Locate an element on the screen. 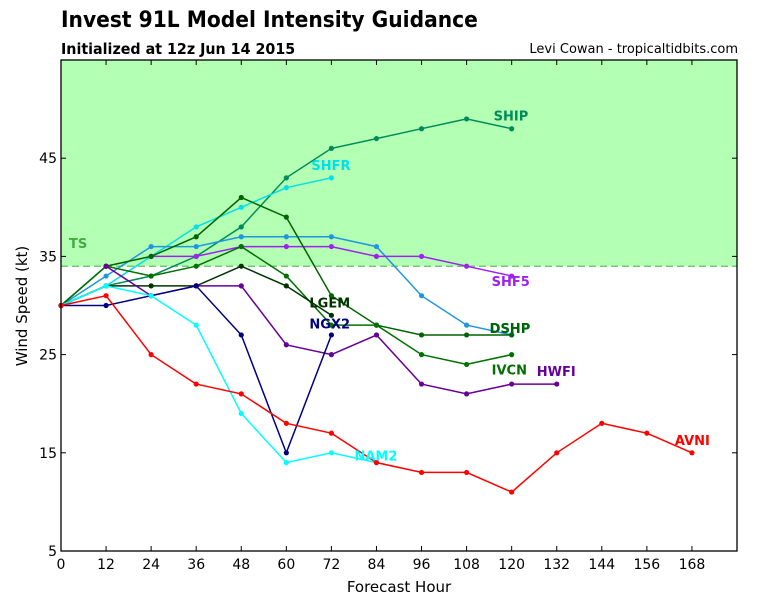  chart-credit: Levi Cowan - tropicaltidbits.com is located at coordinates (633, 49).